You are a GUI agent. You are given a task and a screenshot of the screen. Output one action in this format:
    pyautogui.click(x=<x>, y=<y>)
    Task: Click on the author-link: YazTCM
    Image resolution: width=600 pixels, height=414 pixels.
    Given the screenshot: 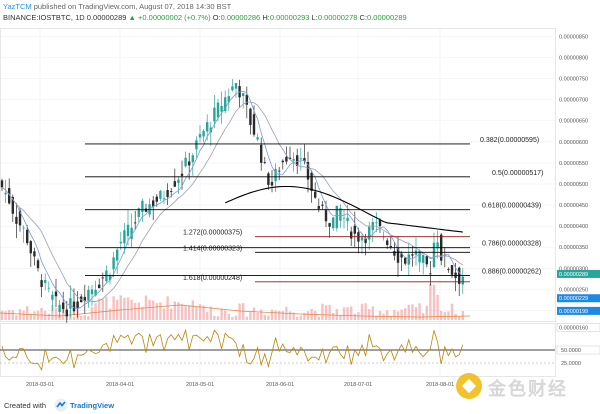 What is the action you would take?
    pyautogui.click(x=17, y=6)
    